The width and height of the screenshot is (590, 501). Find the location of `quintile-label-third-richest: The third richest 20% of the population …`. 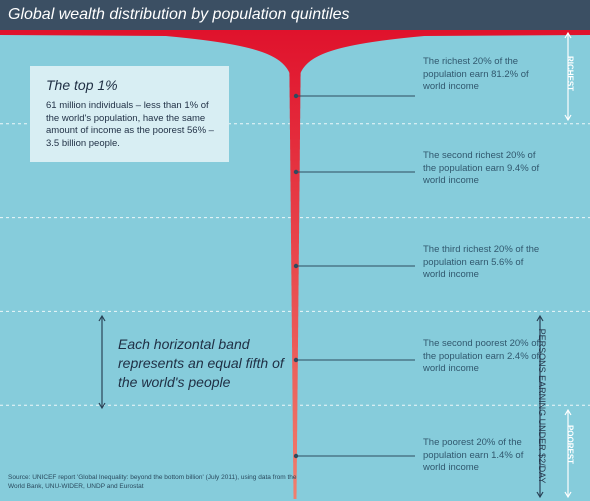

quintile-label-third-richest: The third richest 20% of the population … is located at coordinates (481, 262).